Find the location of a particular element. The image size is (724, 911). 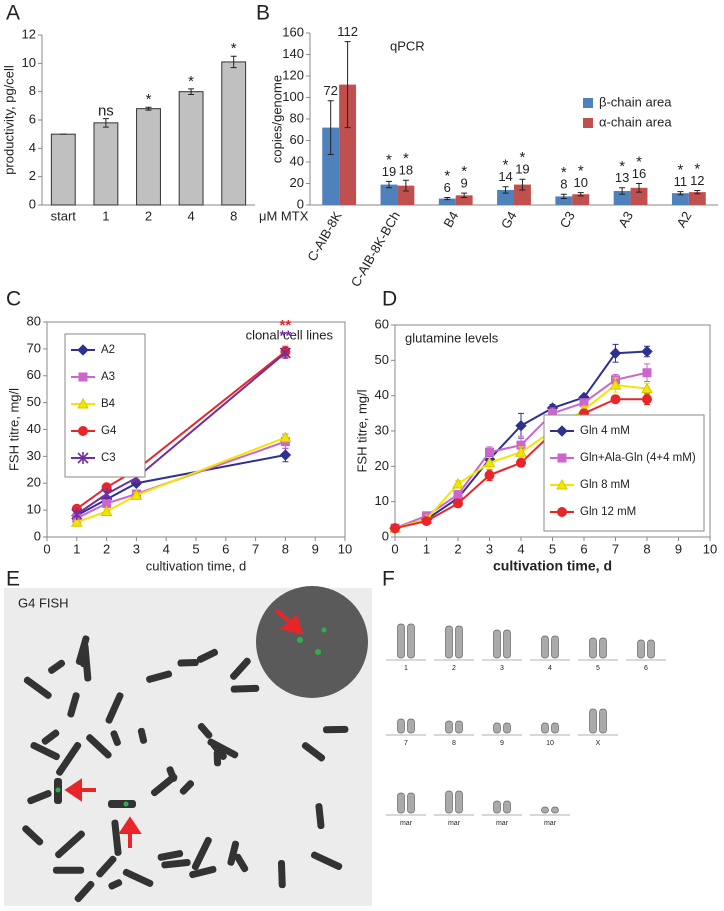

y-tick-label: 20 is located at coordinates (382, 465).